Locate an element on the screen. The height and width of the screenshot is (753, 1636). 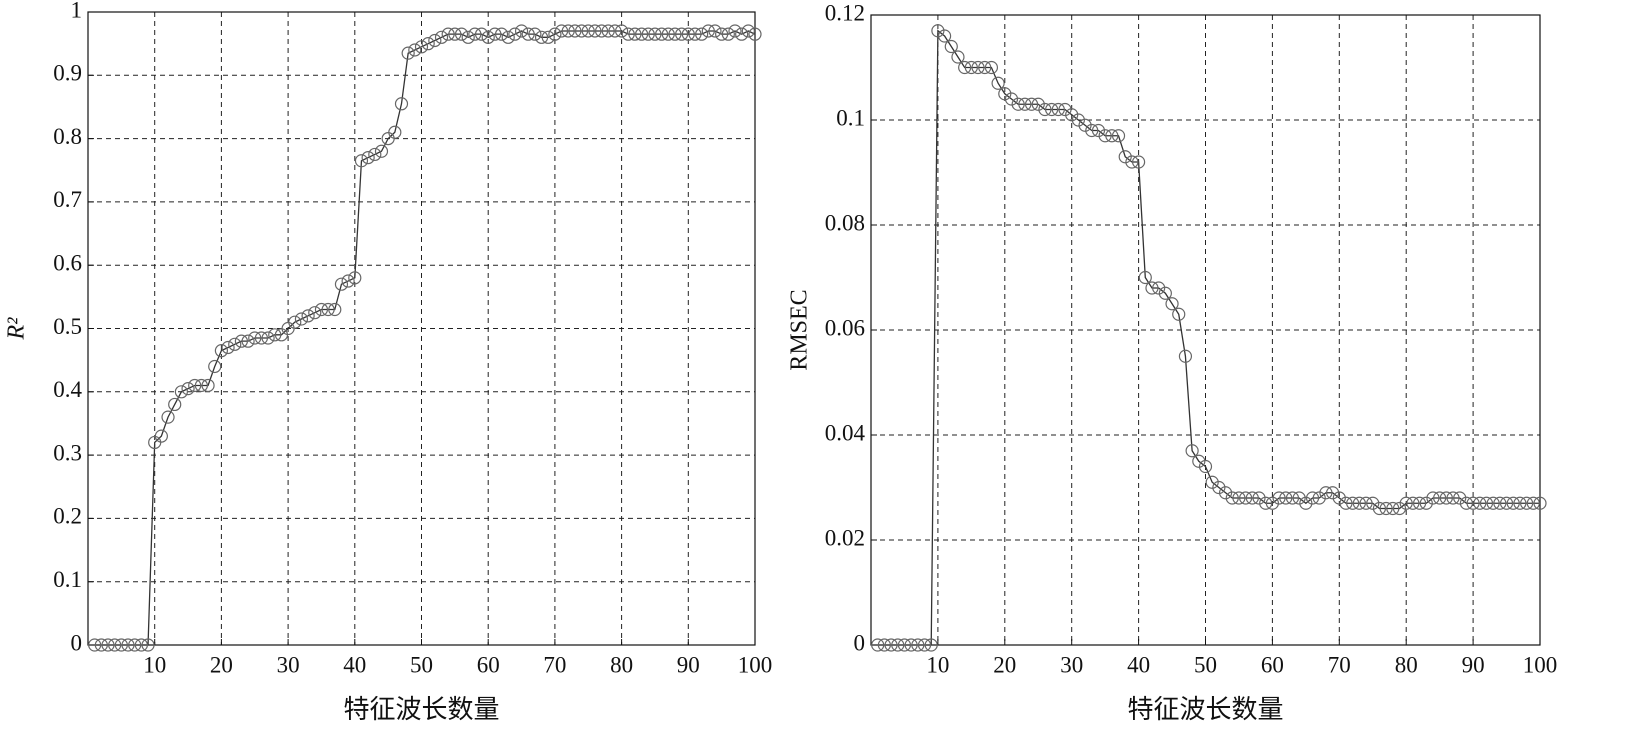
y-tick-label: 0.1 is located at coordinates (850, 117).